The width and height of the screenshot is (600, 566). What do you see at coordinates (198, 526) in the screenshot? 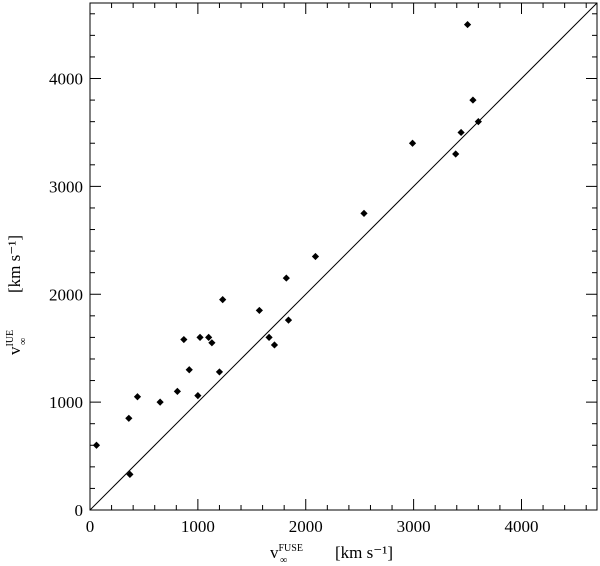
I see `x-tick-label: 1000` at bounding box center [198, 526].